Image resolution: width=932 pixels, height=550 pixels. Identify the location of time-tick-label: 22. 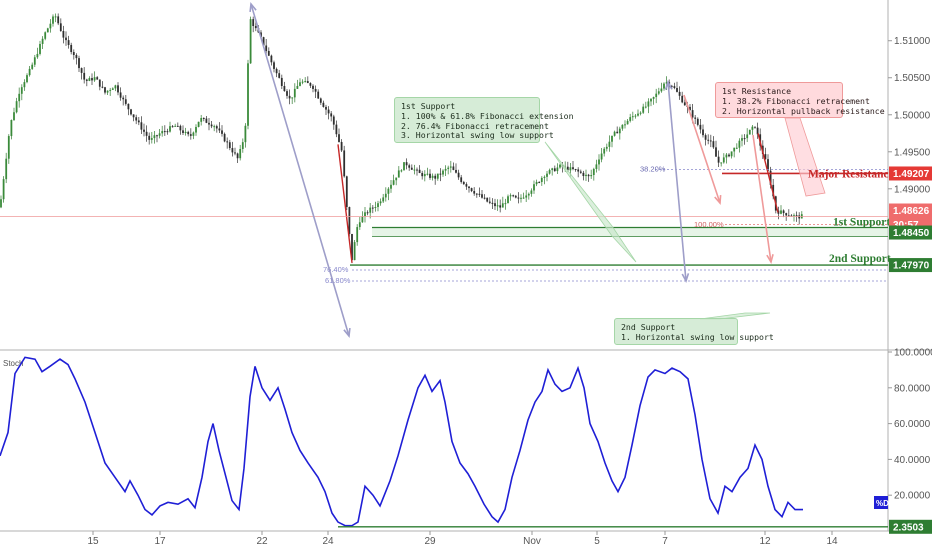
(262, 541).